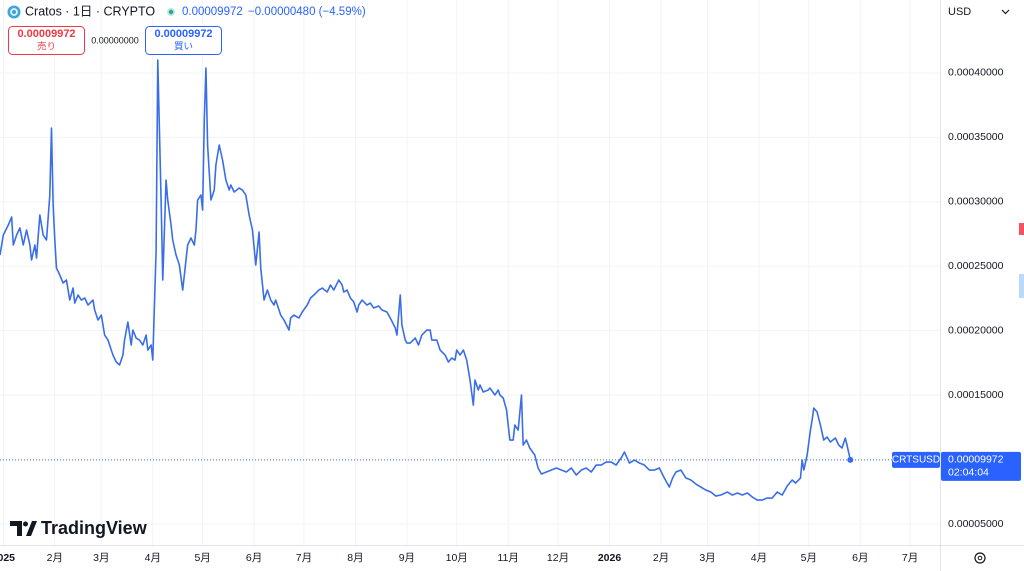  What do you see at coordinates (976, 266) in the screenshot?
I see `y-tick-label: 0.00025000` at bounding box center [976, 266].